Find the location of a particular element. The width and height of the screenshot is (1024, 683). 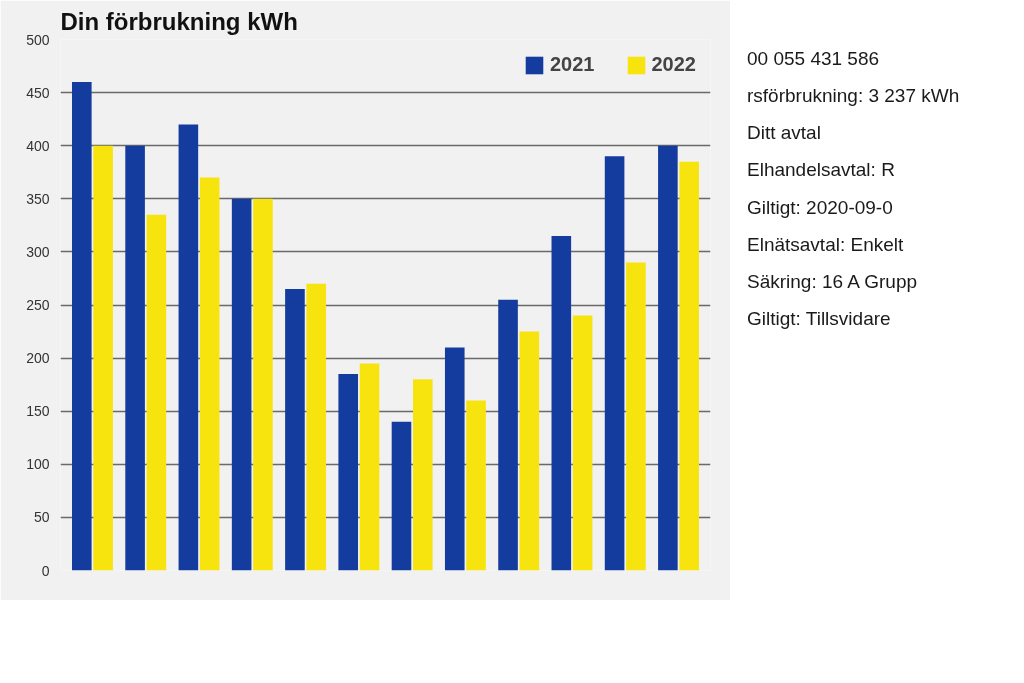

y-tick-label: 150 is located at coordinates (38, 411).